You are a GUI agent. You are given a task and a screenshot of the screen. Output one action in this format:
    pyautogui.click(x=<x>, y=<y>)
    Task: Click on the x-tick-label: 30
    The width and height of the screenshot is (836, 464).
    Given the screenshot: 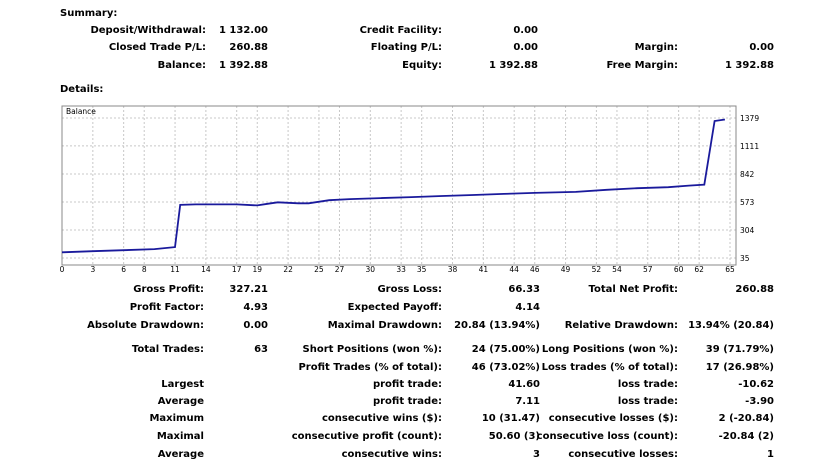 What is the action you would take?
    pyautogui.click(x=371, y=269)
    